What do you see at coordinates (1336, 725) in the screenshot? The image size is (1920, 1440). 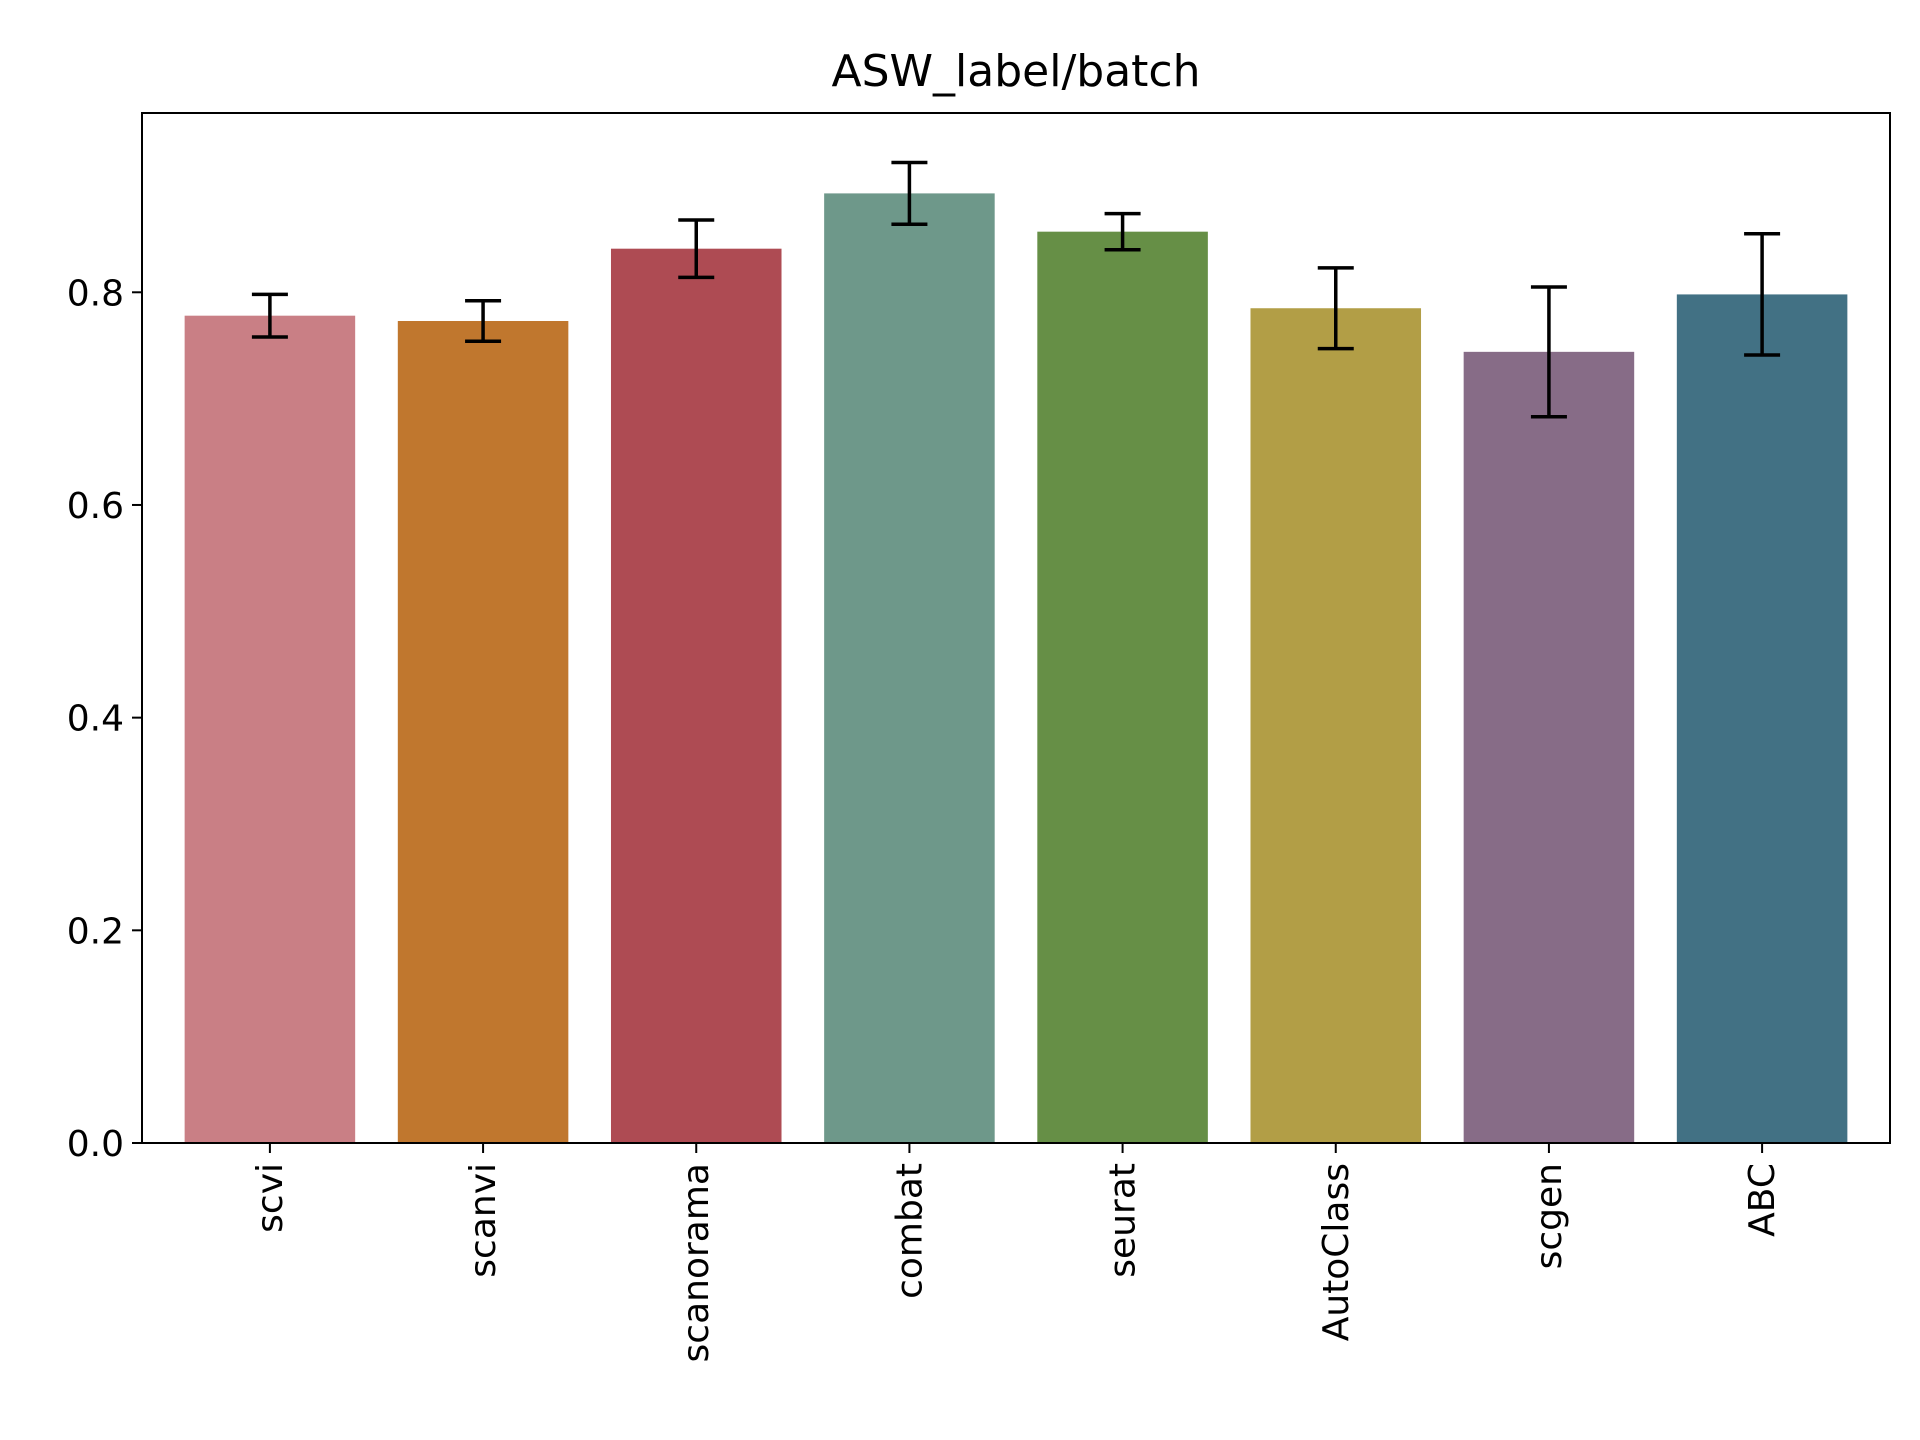 I see `bar-AutoClass` at bounding box center [1336, 725].